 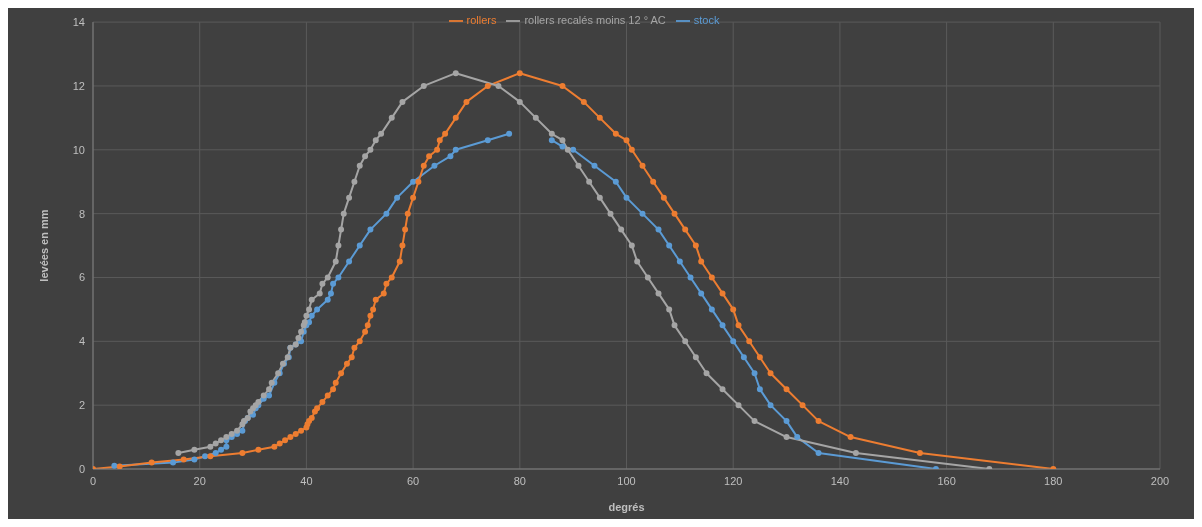 I want to click on y-tick-label: 6, so click(x=81, y=277).